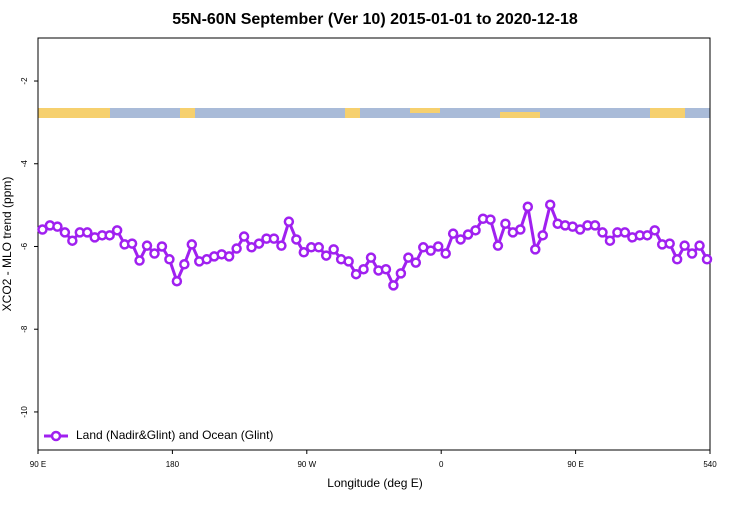  Describe the element at coordinates (710, 464) in the screenshot. I see `x-tick-label: 540` at that location.